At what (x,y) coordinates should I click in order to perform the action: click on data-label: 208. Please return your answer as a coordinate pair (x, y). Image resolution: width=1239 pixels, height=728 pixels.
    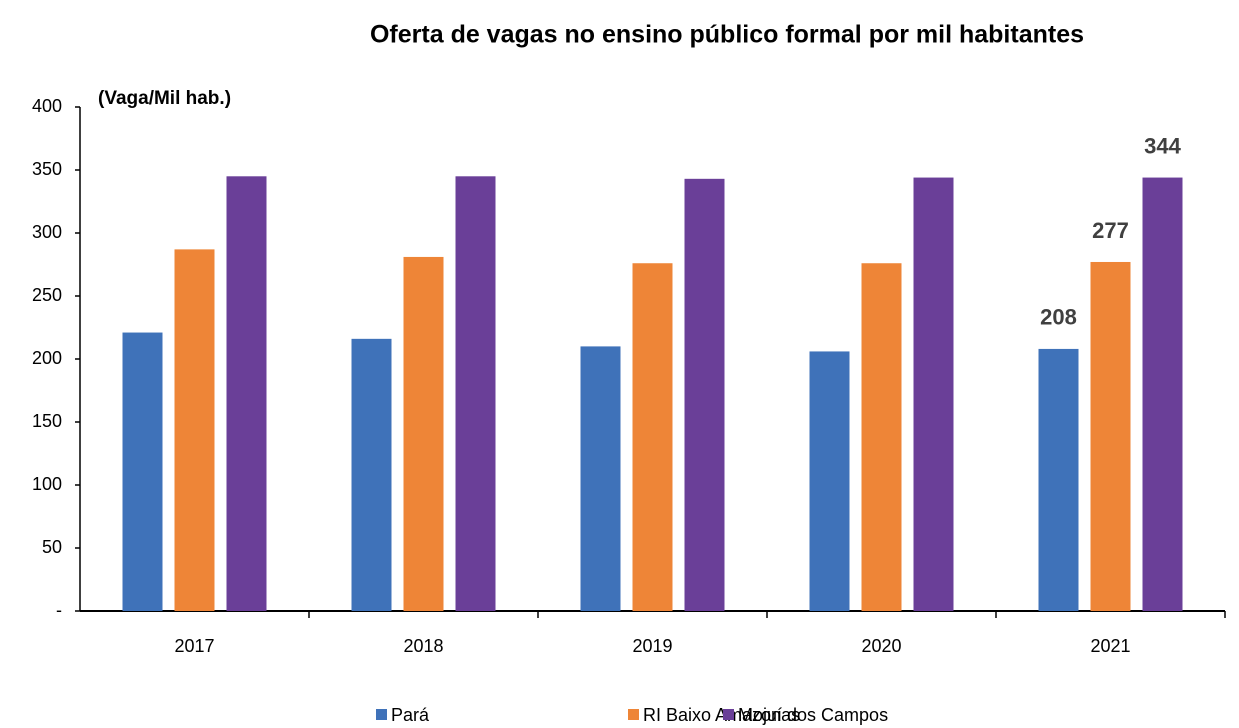
    Looking at the image, I should click on (1058, 317).